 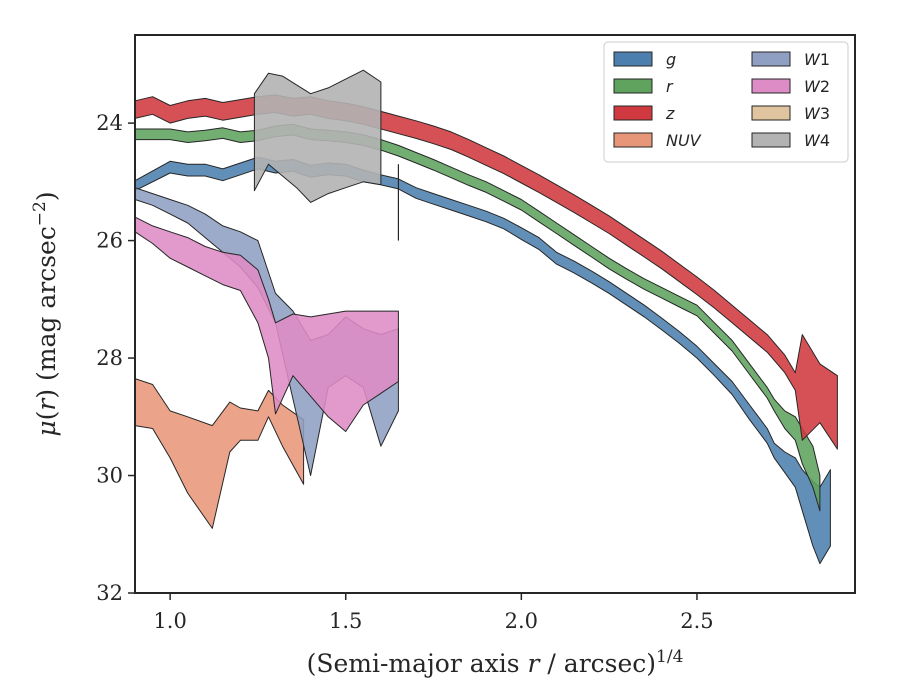 What do you see at coordinates (670, 86) in the screenshot?
I see `legend-label-r: r` at bounding box center [670, 86].